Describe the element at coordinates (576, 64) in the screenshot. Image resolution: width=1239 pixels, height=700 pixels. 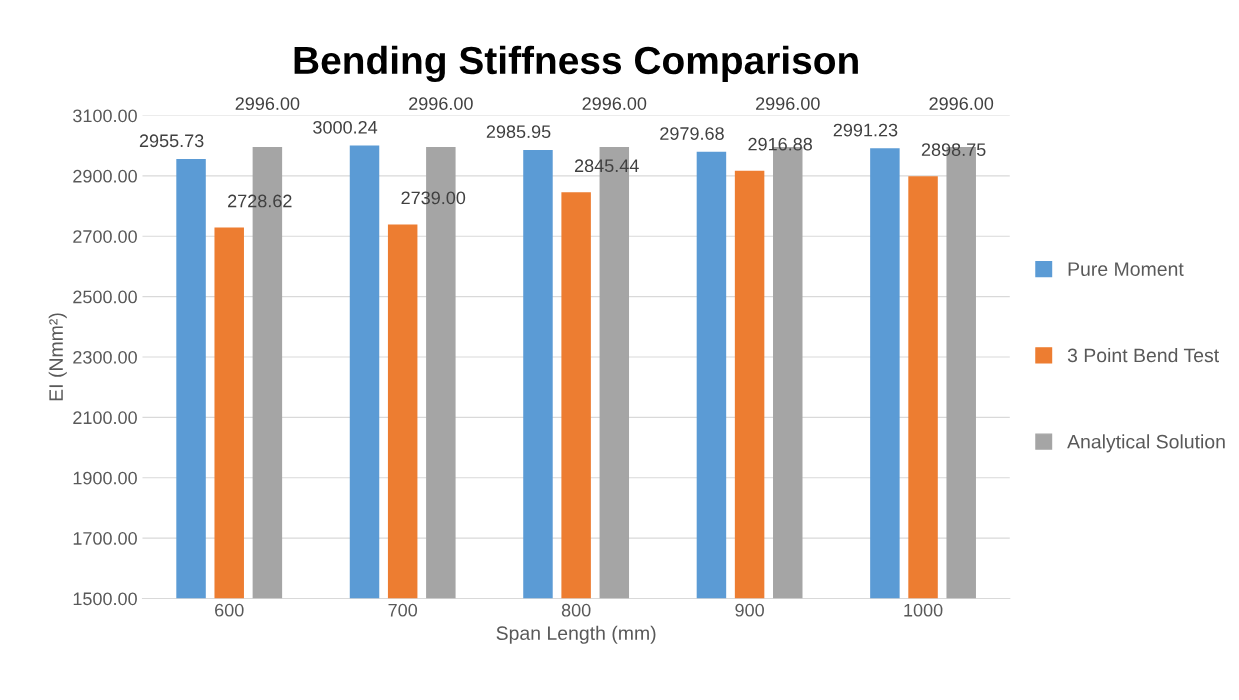
I see `chart-title: Bending Stiffness Comparison` at that location.